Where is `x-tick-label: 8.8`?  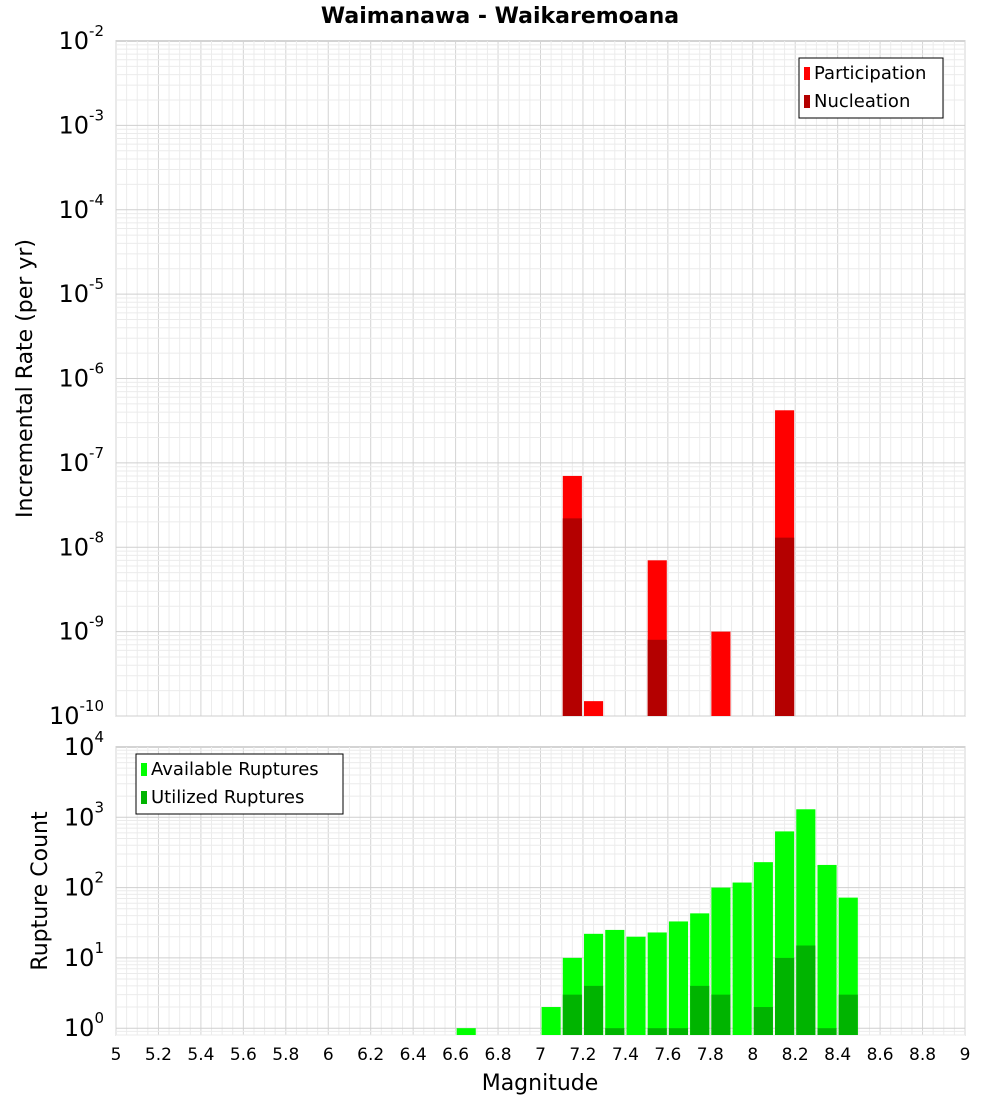 x-tick-label: 8.8 is located at coordinates (922, 1055).